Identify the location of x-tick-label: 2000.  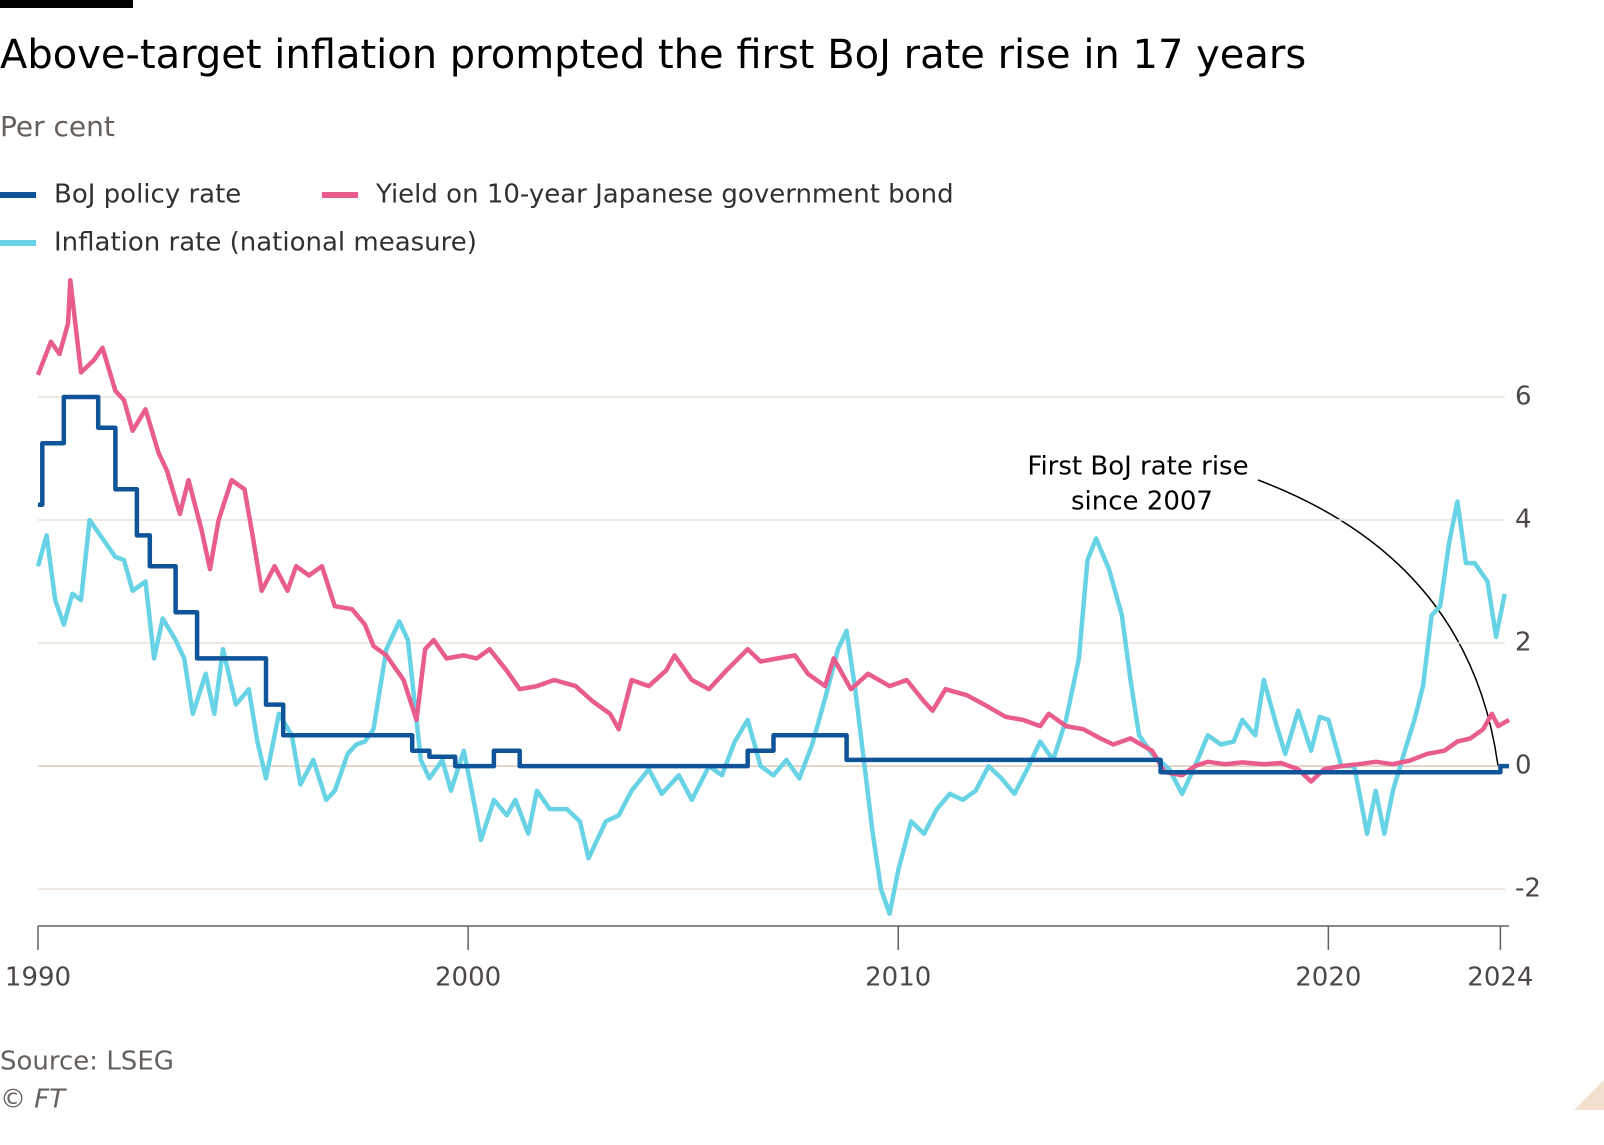
(468, 978).